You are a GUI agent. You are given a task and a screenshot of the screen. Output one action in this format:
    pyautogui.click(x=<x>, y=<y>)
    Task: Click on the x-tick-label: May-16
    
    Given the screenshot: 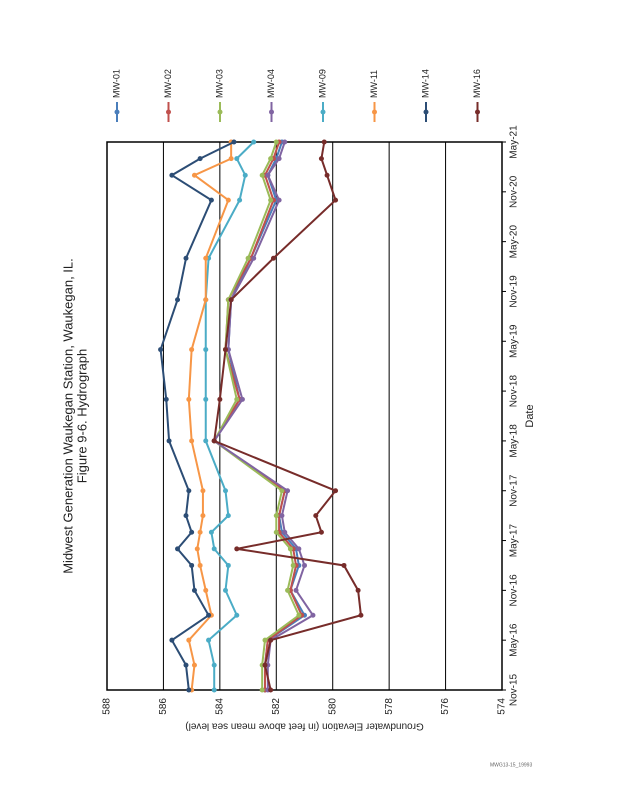 What is the action you would take?
    pyautogui.click(x=514, y=640)
    